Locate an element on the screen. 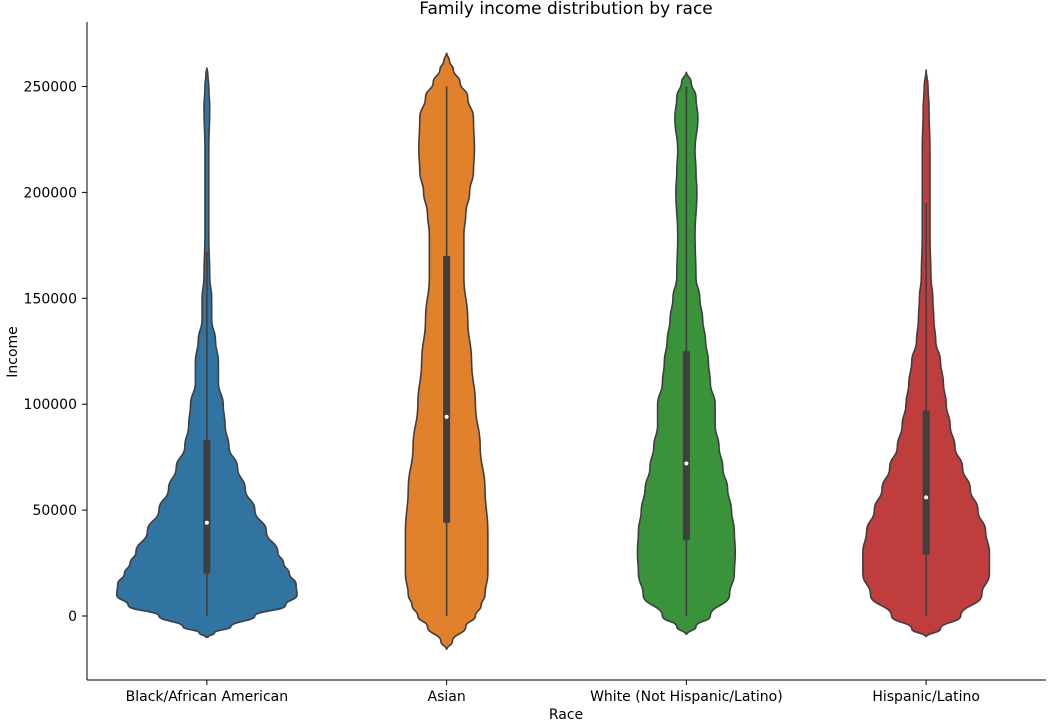 Image resolution: width=1055 pixels, height=725 pixels. y-tick-label: 250000 is located at coordinates (50, 88).